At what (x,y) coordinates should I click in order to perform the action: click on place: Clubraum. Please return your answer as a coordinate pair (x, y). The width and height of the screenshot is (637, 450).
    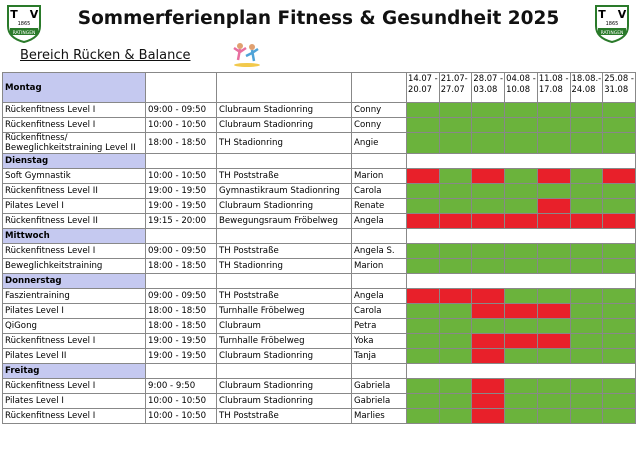
    Looking at the image, I should click on (284, 326).